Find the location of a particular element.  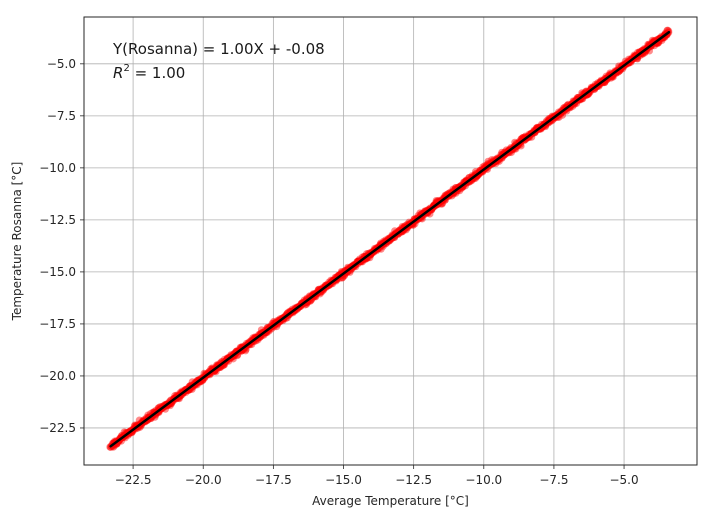

x-tick-label: −22.5 is located at coordinates (133, 480).